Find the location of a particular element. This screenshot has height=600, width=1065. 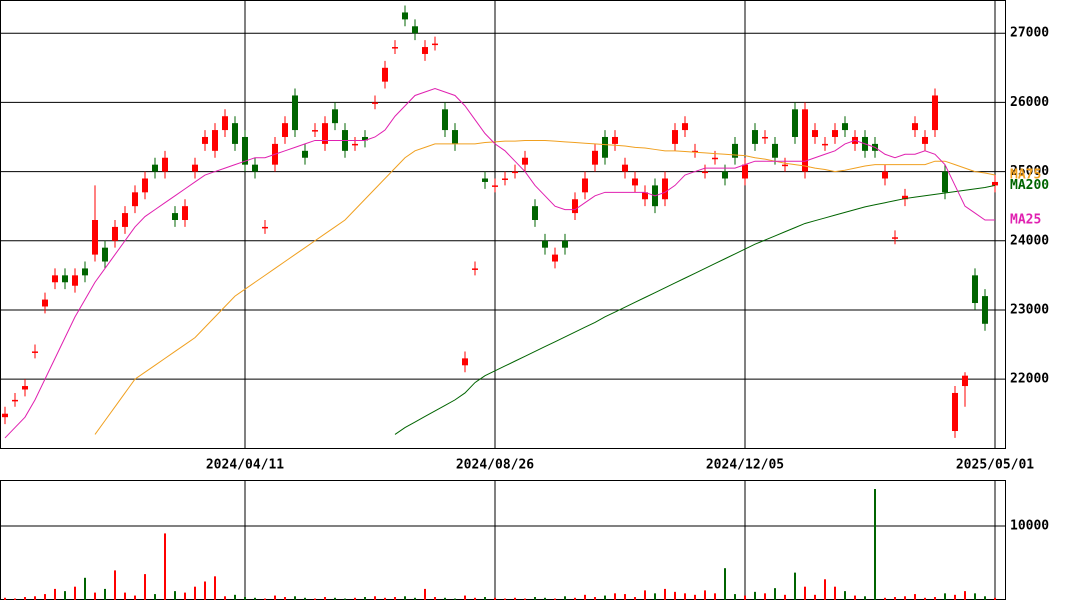

x-tick-label: 2024/12/05 is located at coordinates (745, 465).